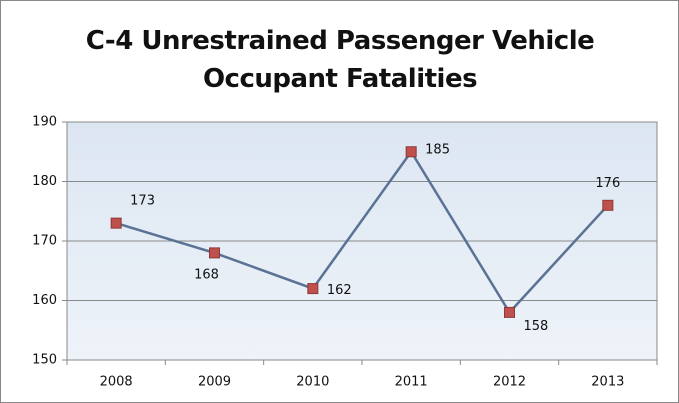  Describe the element at coordinates (437, 149) in the screenshot. I see `data-label: 185` at that location.